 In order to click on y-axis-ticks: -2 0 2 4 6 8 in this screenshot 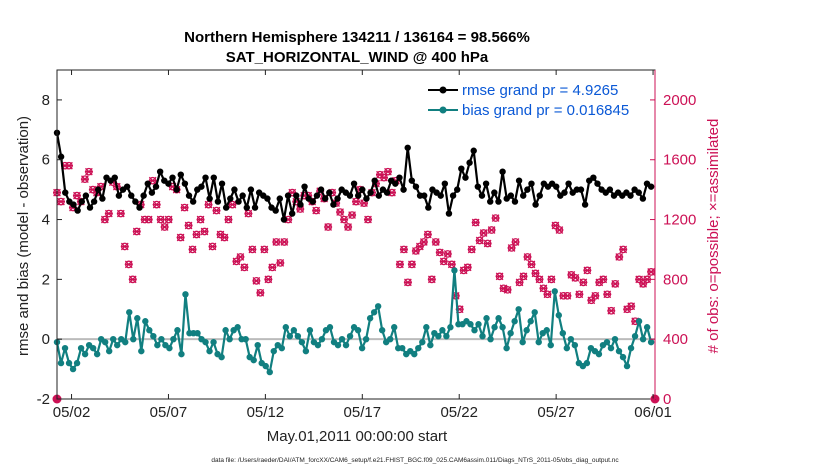, I will do `click(49, 250)`.